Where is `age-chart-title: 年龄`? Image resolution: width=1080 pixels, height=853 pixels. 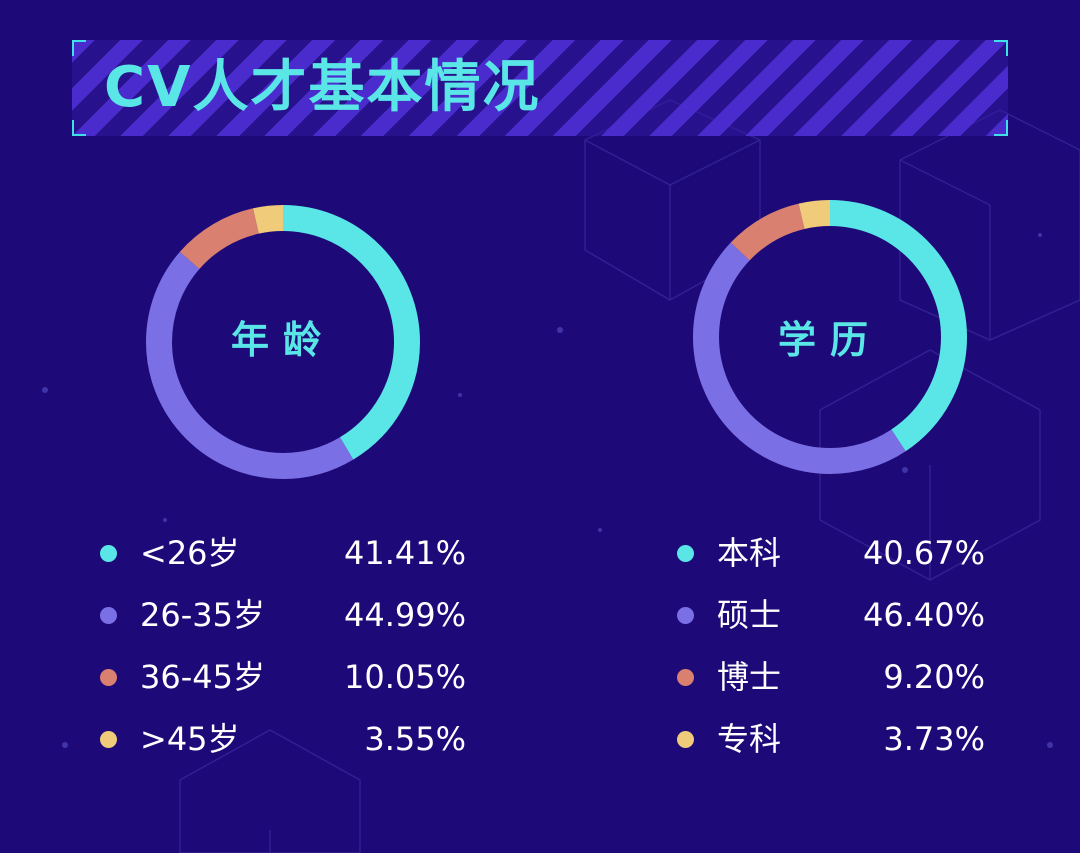
age-chart-title: 年龄 is located at coordinates (282, 340).